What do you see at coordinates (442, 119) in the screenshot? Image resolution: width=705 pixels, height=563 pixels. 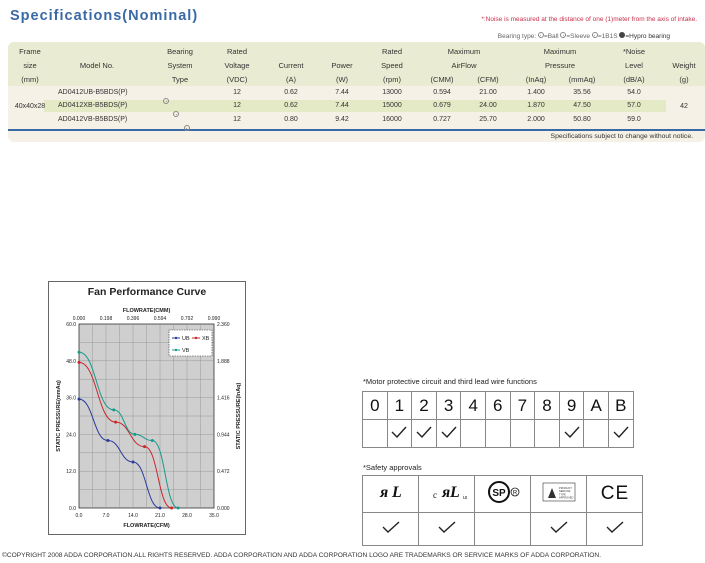 I see `row-2-cmm: 0.727` at bounding box center [442, 119].